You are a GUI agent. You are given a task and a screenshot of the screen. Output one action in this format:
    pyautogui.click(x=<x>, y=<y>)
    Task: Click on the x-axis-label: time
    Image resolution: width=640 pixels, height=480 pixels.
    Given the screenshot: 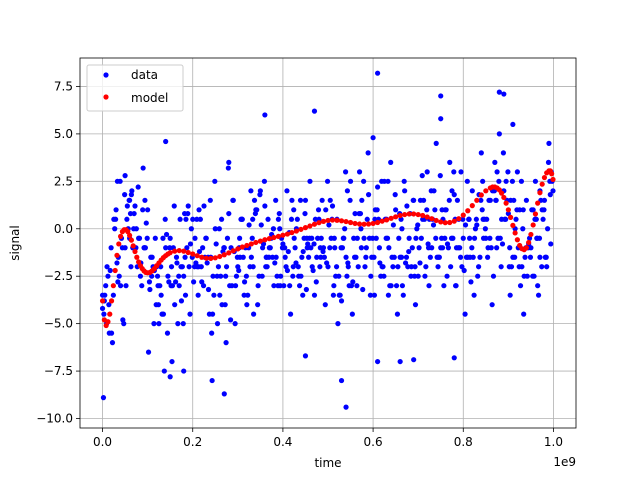 What is the action you would take?
    pyautogui.click(x=327, y=463)
    